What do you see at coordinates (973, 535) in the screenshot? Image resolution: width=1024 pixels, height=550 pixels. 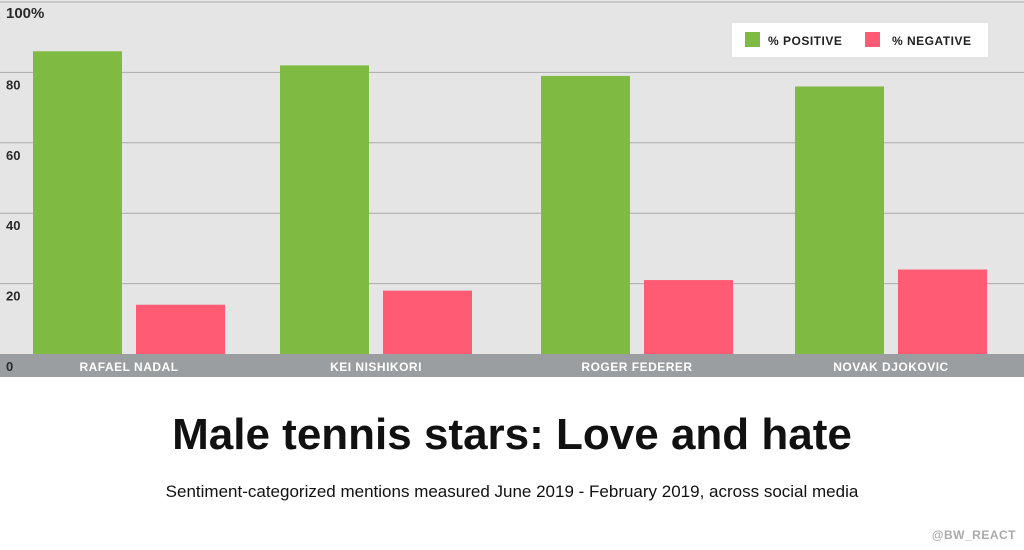 I see `credit-handle: @BW_REACT` at bounding box center [973, 535].